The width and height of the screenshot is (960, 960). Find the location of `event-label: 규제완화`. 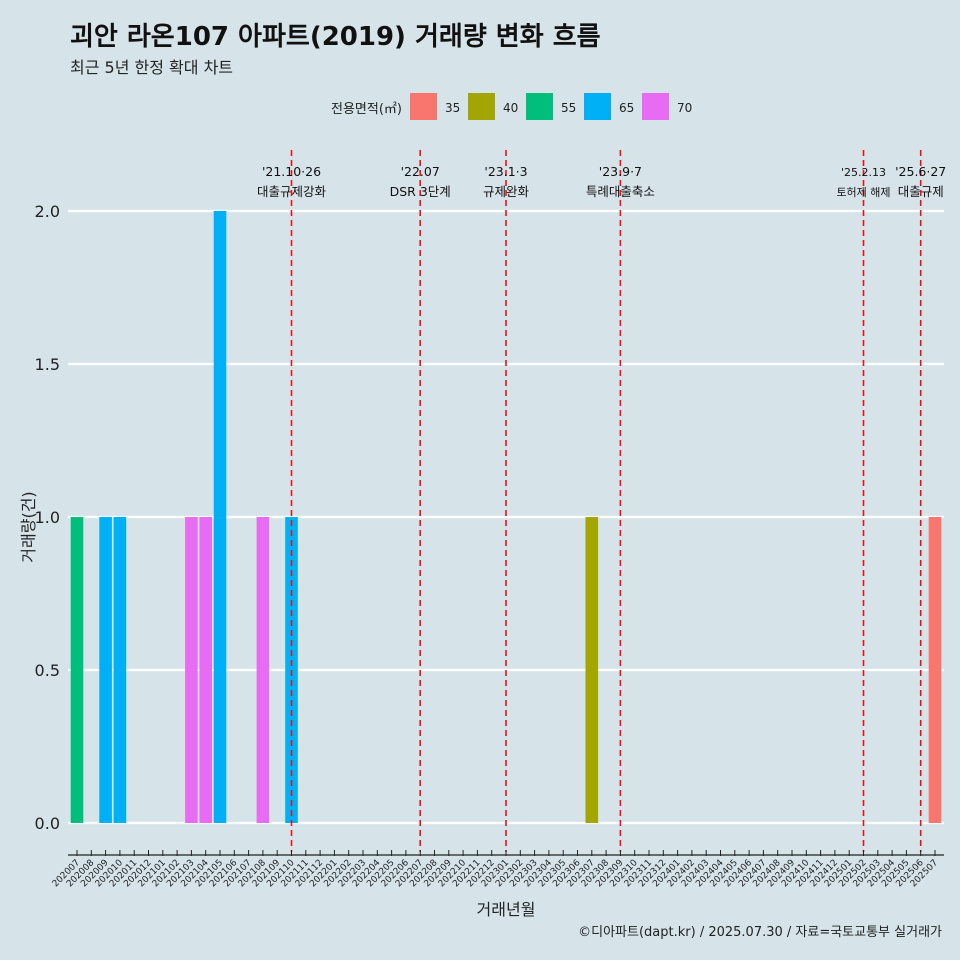

event-label: 규제완화 is located at coordinates (506, 191).